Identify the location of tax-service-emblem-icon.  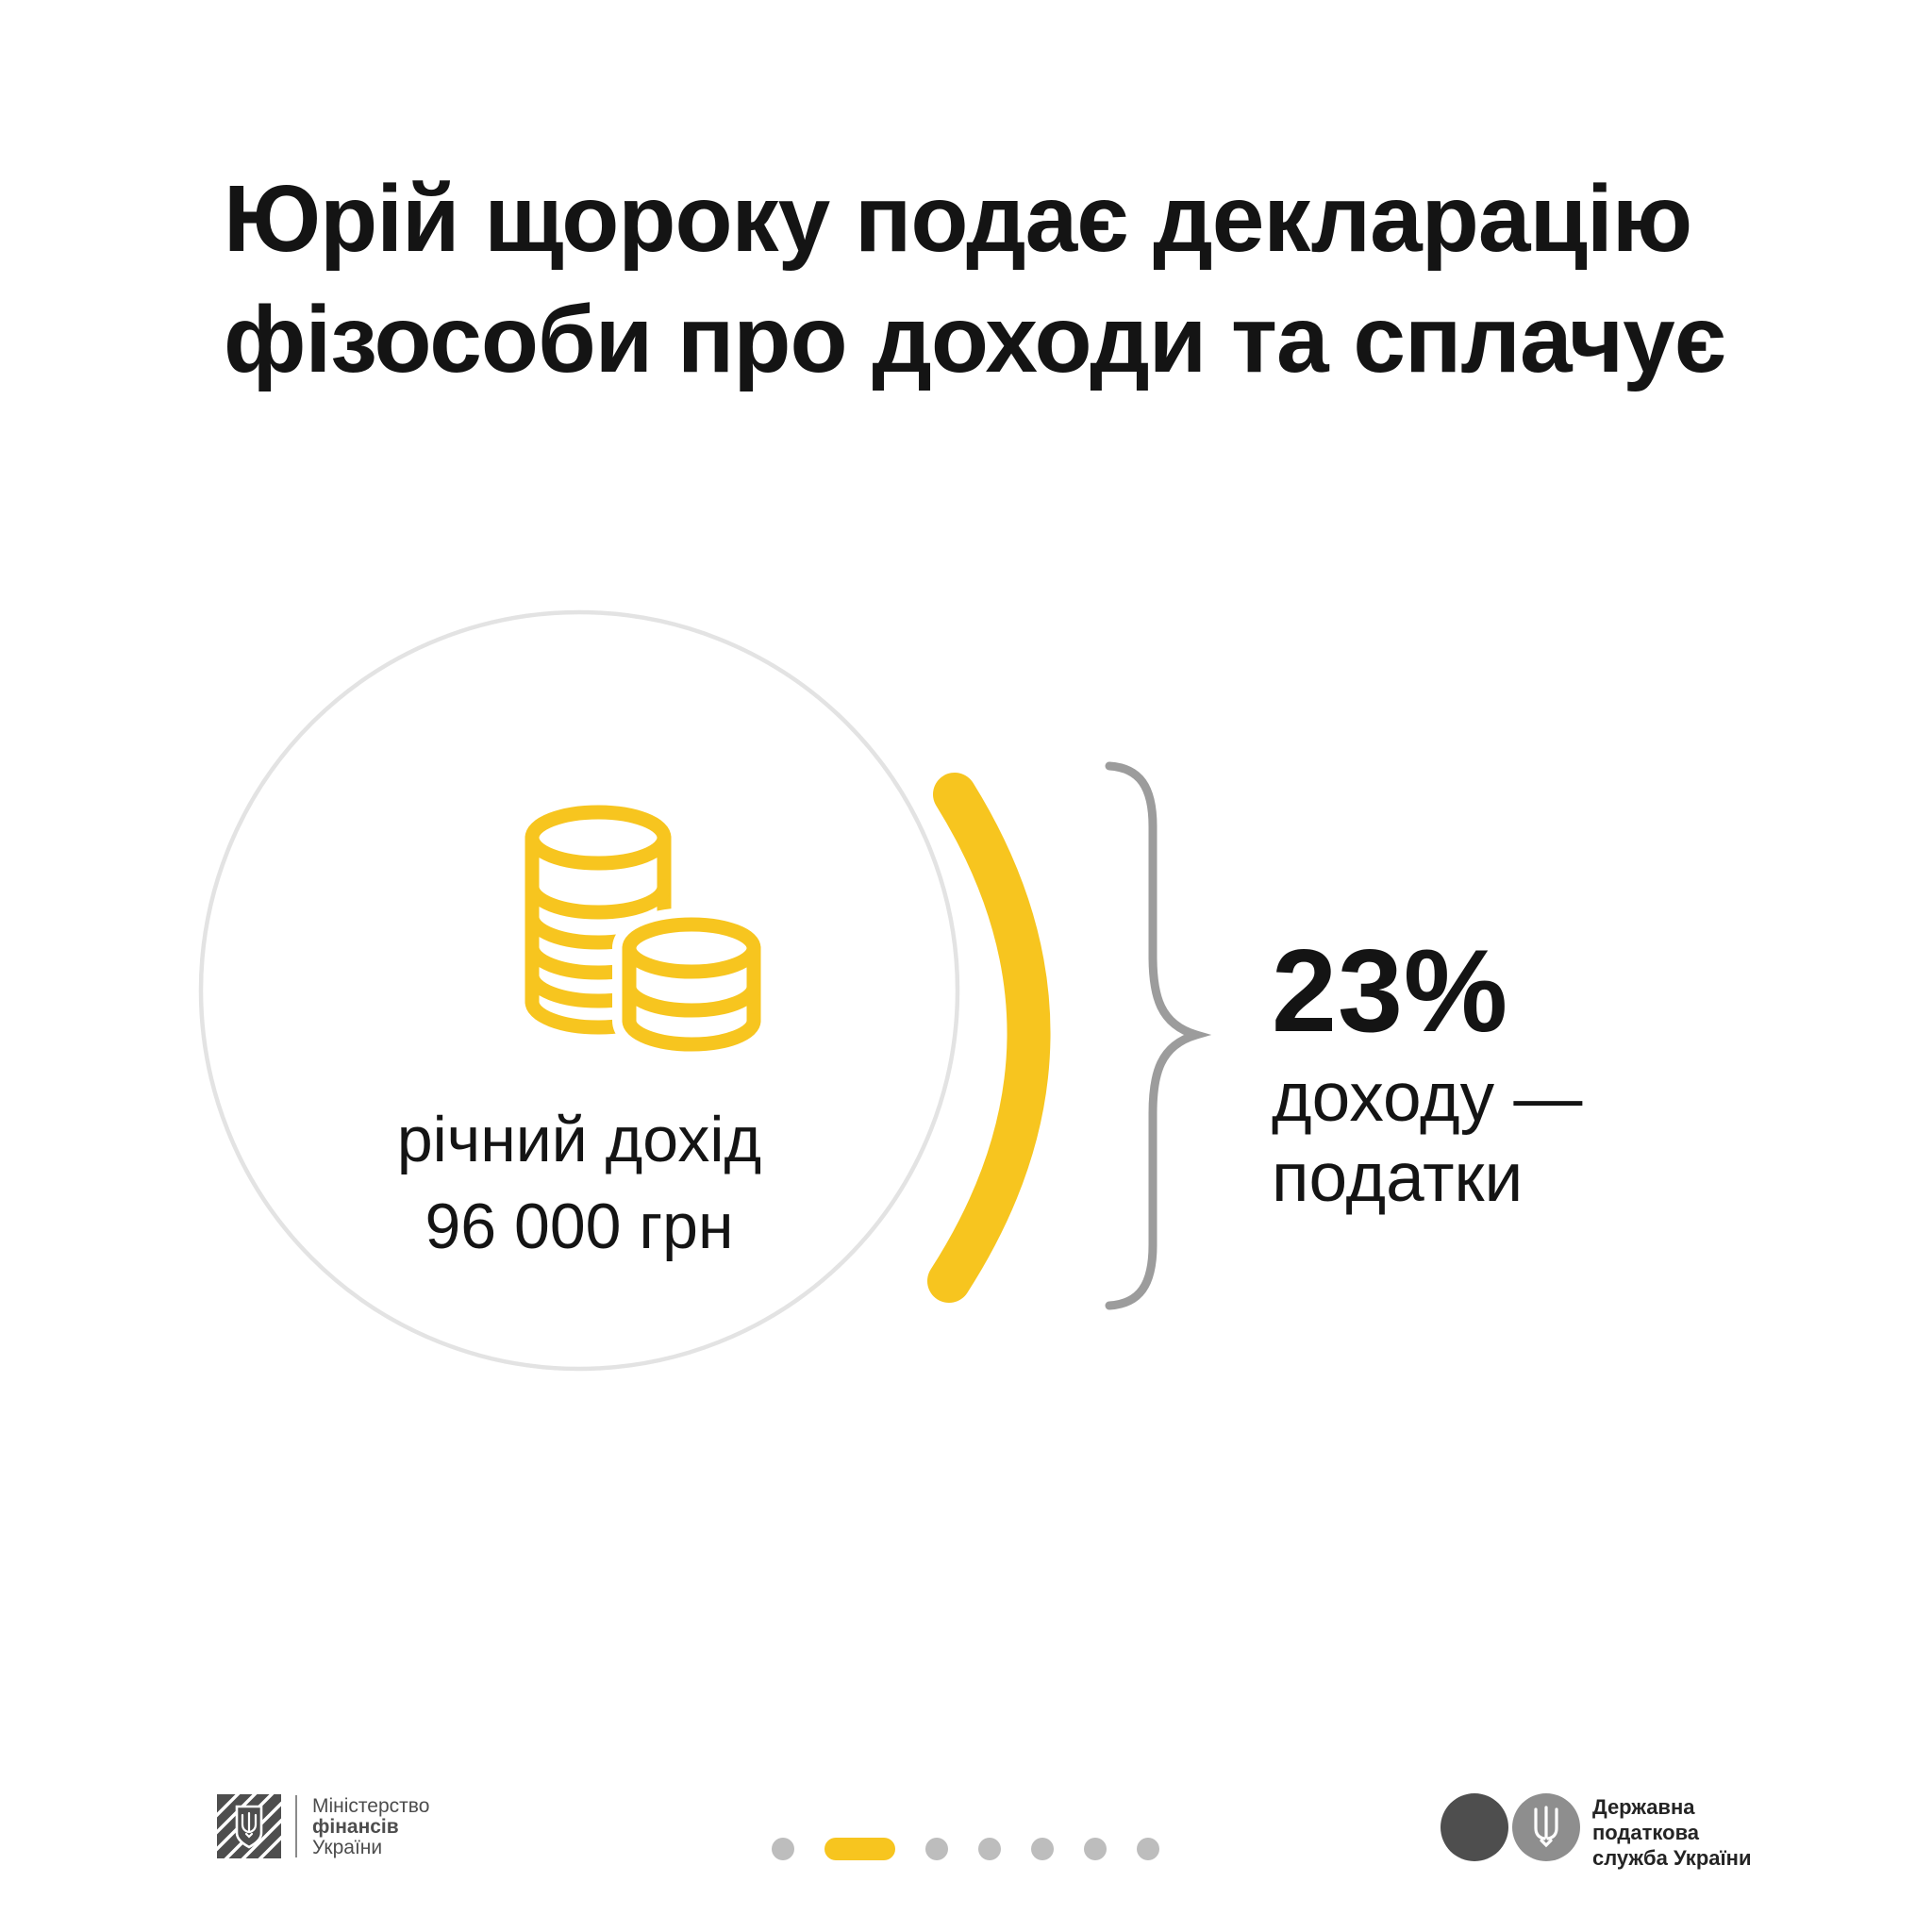
(1510, 1827).